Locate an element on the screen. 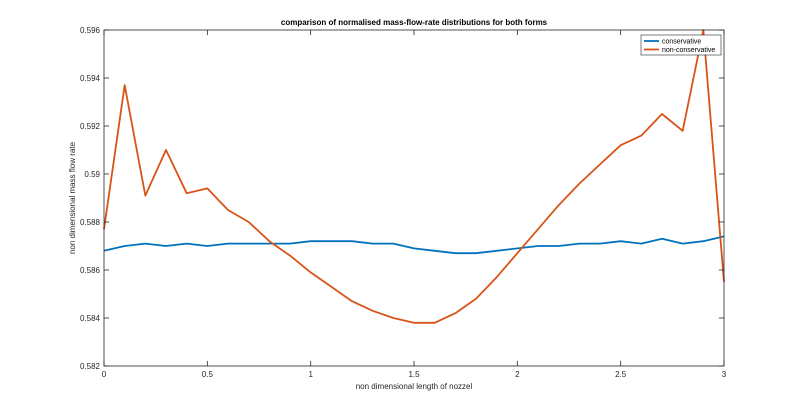  y-tick-label: 0.59 is located at coordinates (92, 174).